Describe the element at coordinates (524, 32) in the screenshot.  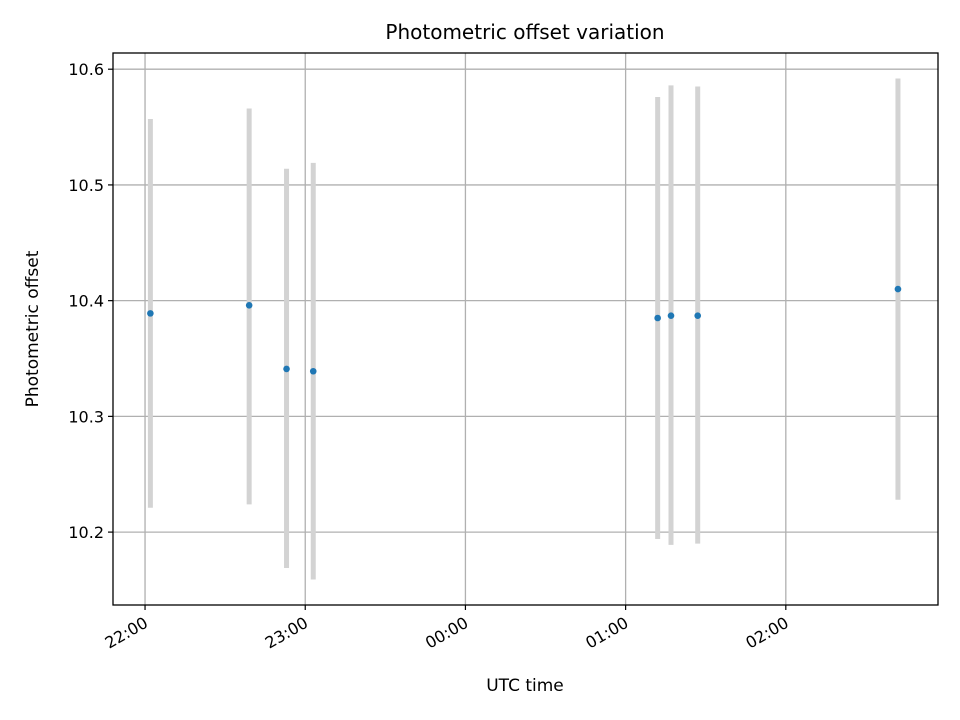
I see `chart-title: Photometric offset variation` at that location.